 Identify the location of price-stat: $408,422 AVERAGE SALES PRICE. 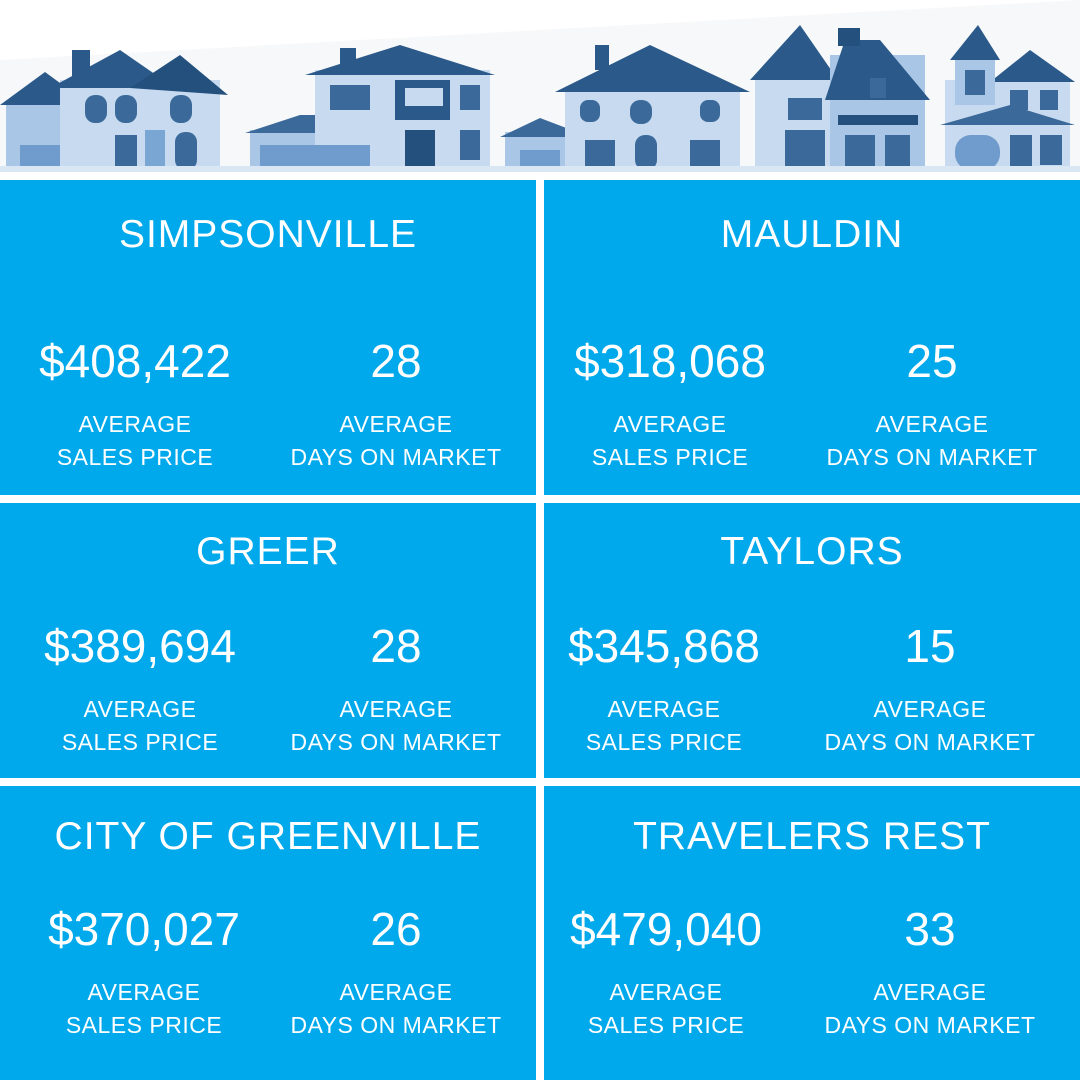
(135, 405).